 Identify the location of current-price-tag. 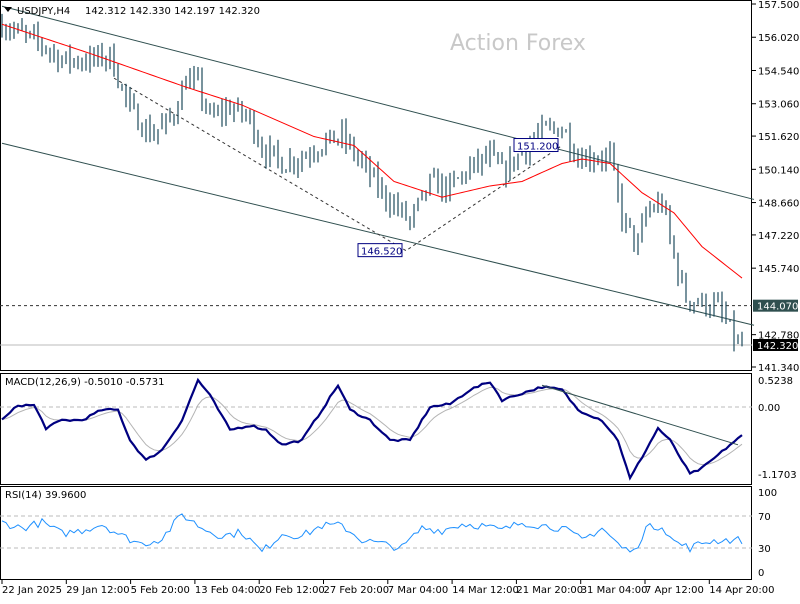
(775, 344).